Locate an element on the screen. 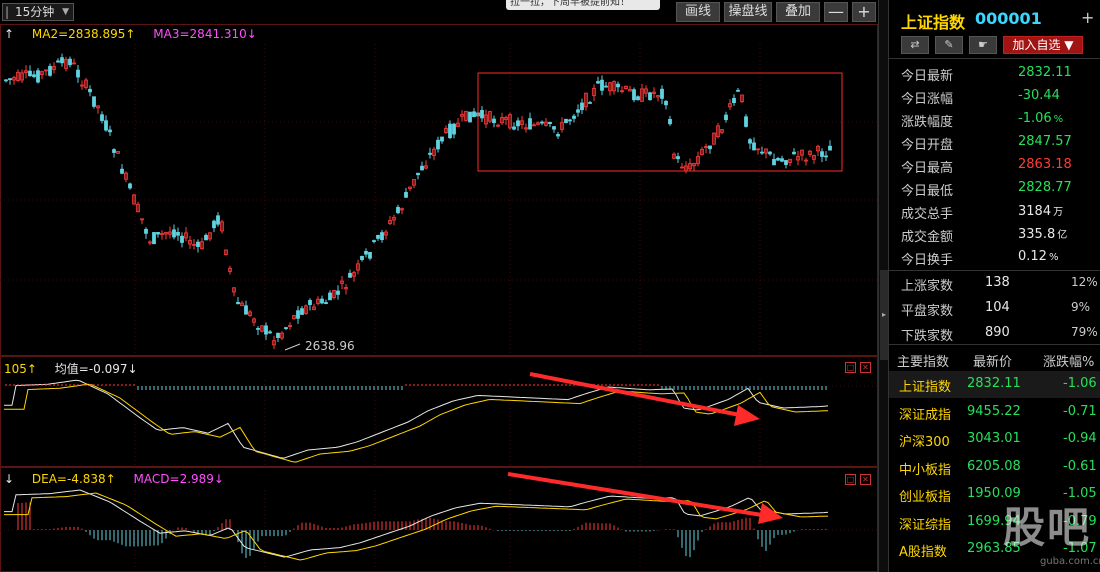  index-row: 中小板指 6205.08 -0.61 is located at coordinates (994, 467).